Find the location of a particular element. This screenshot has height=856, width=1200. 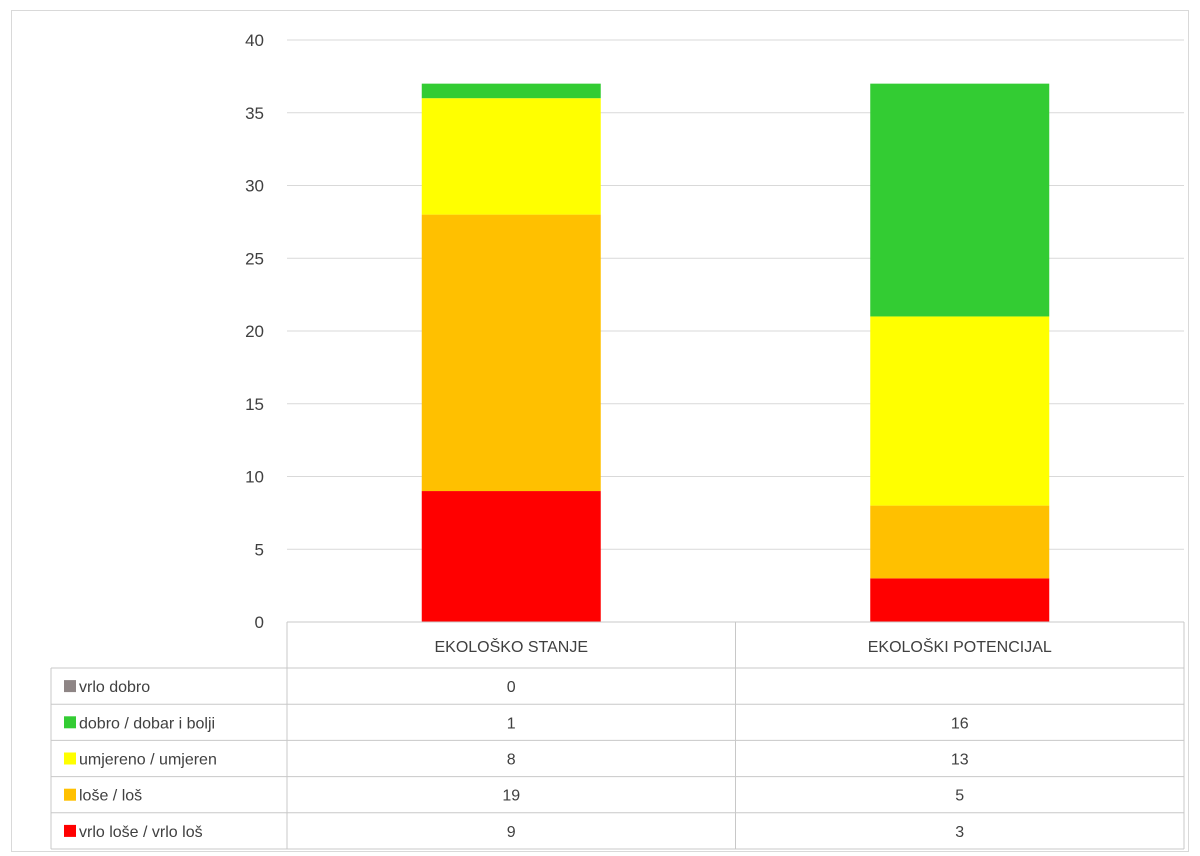

legend-swatch-vrlo-dobro is located at coordinates (70, 686).